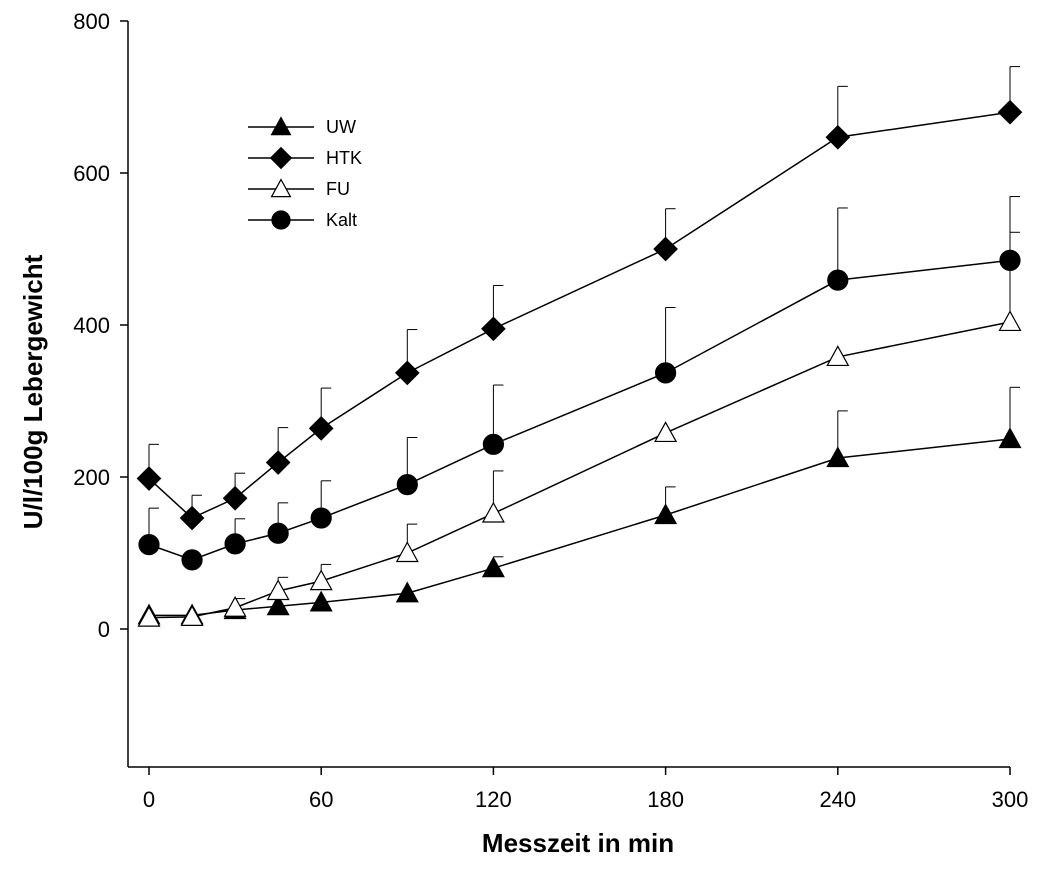 The image size is (1043, 870). I want to click on y-axis-title: U/l/100g Lebergewicht, so click(33, 391).